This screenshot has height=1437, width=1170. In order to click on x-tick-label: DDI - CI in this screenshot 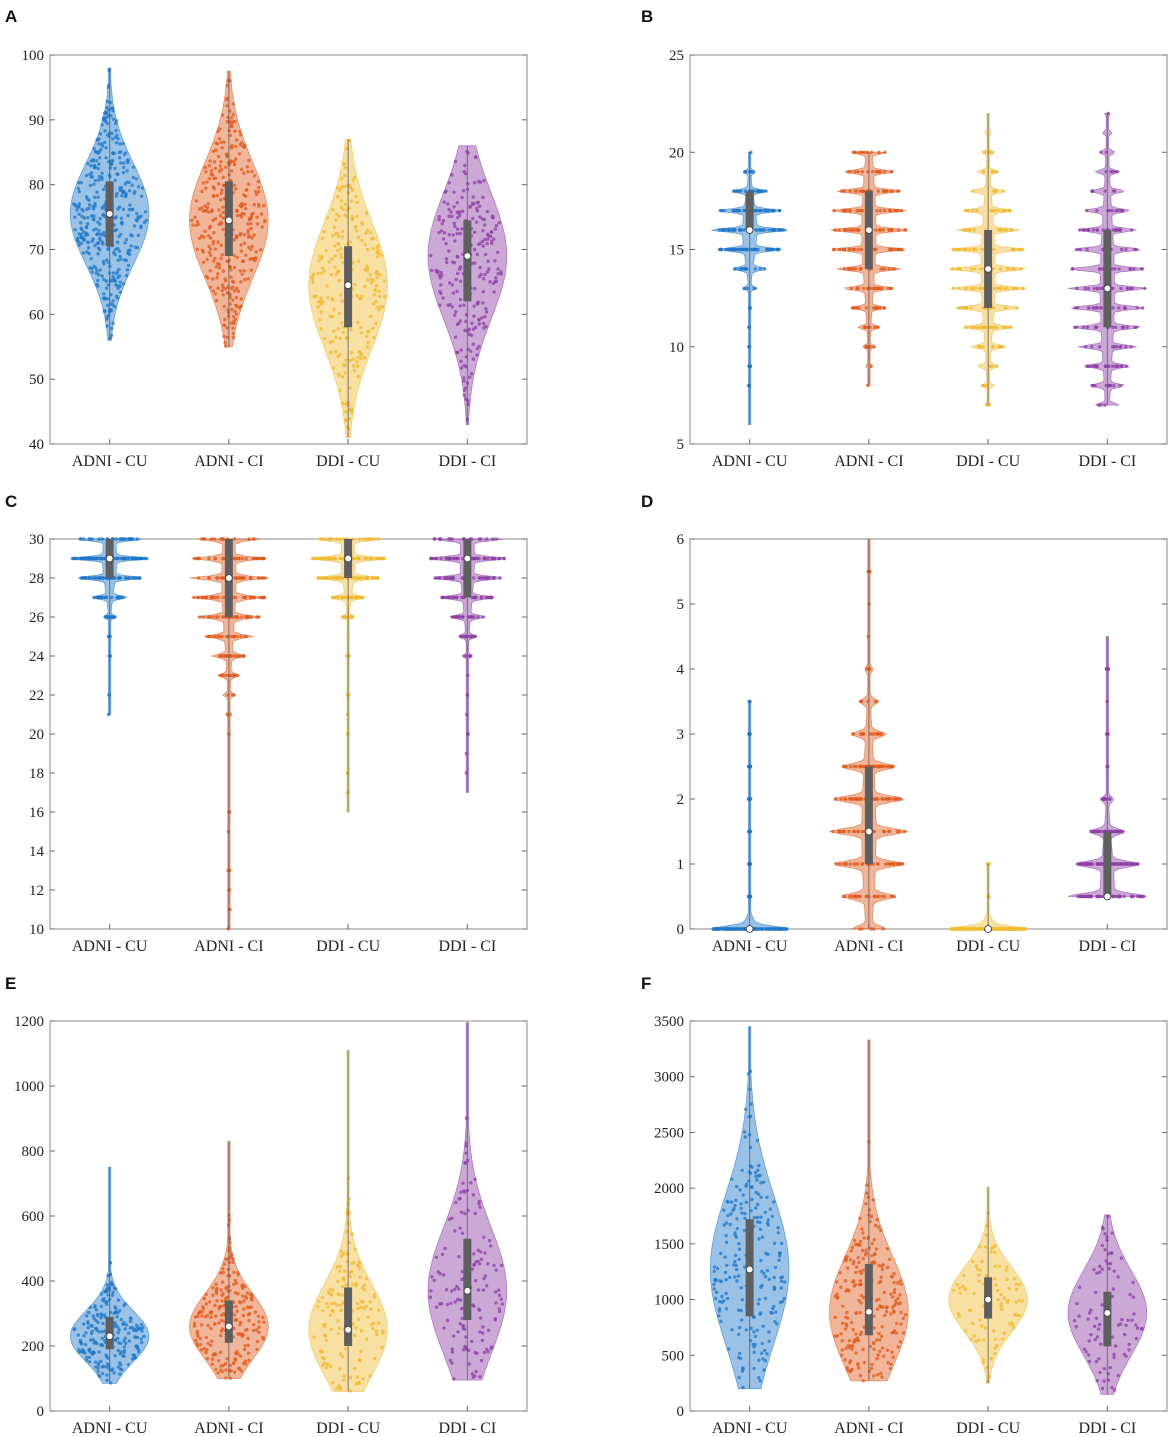, I will do `click(1107, 946)`.